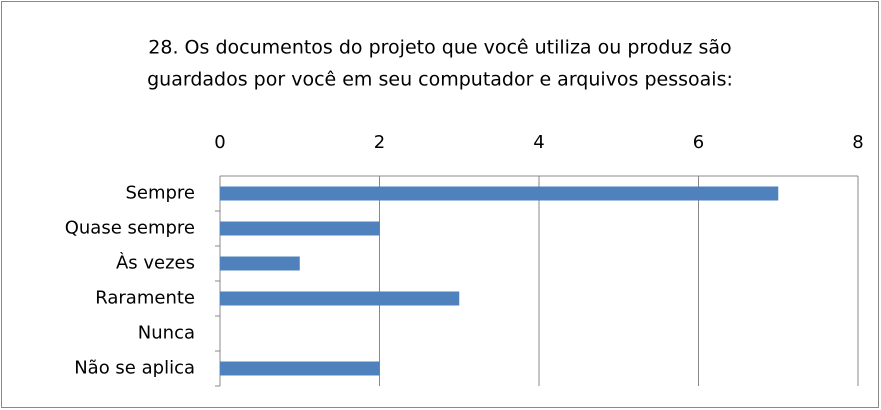  I want to click on x-tick-label: 2, so click(379, 142).